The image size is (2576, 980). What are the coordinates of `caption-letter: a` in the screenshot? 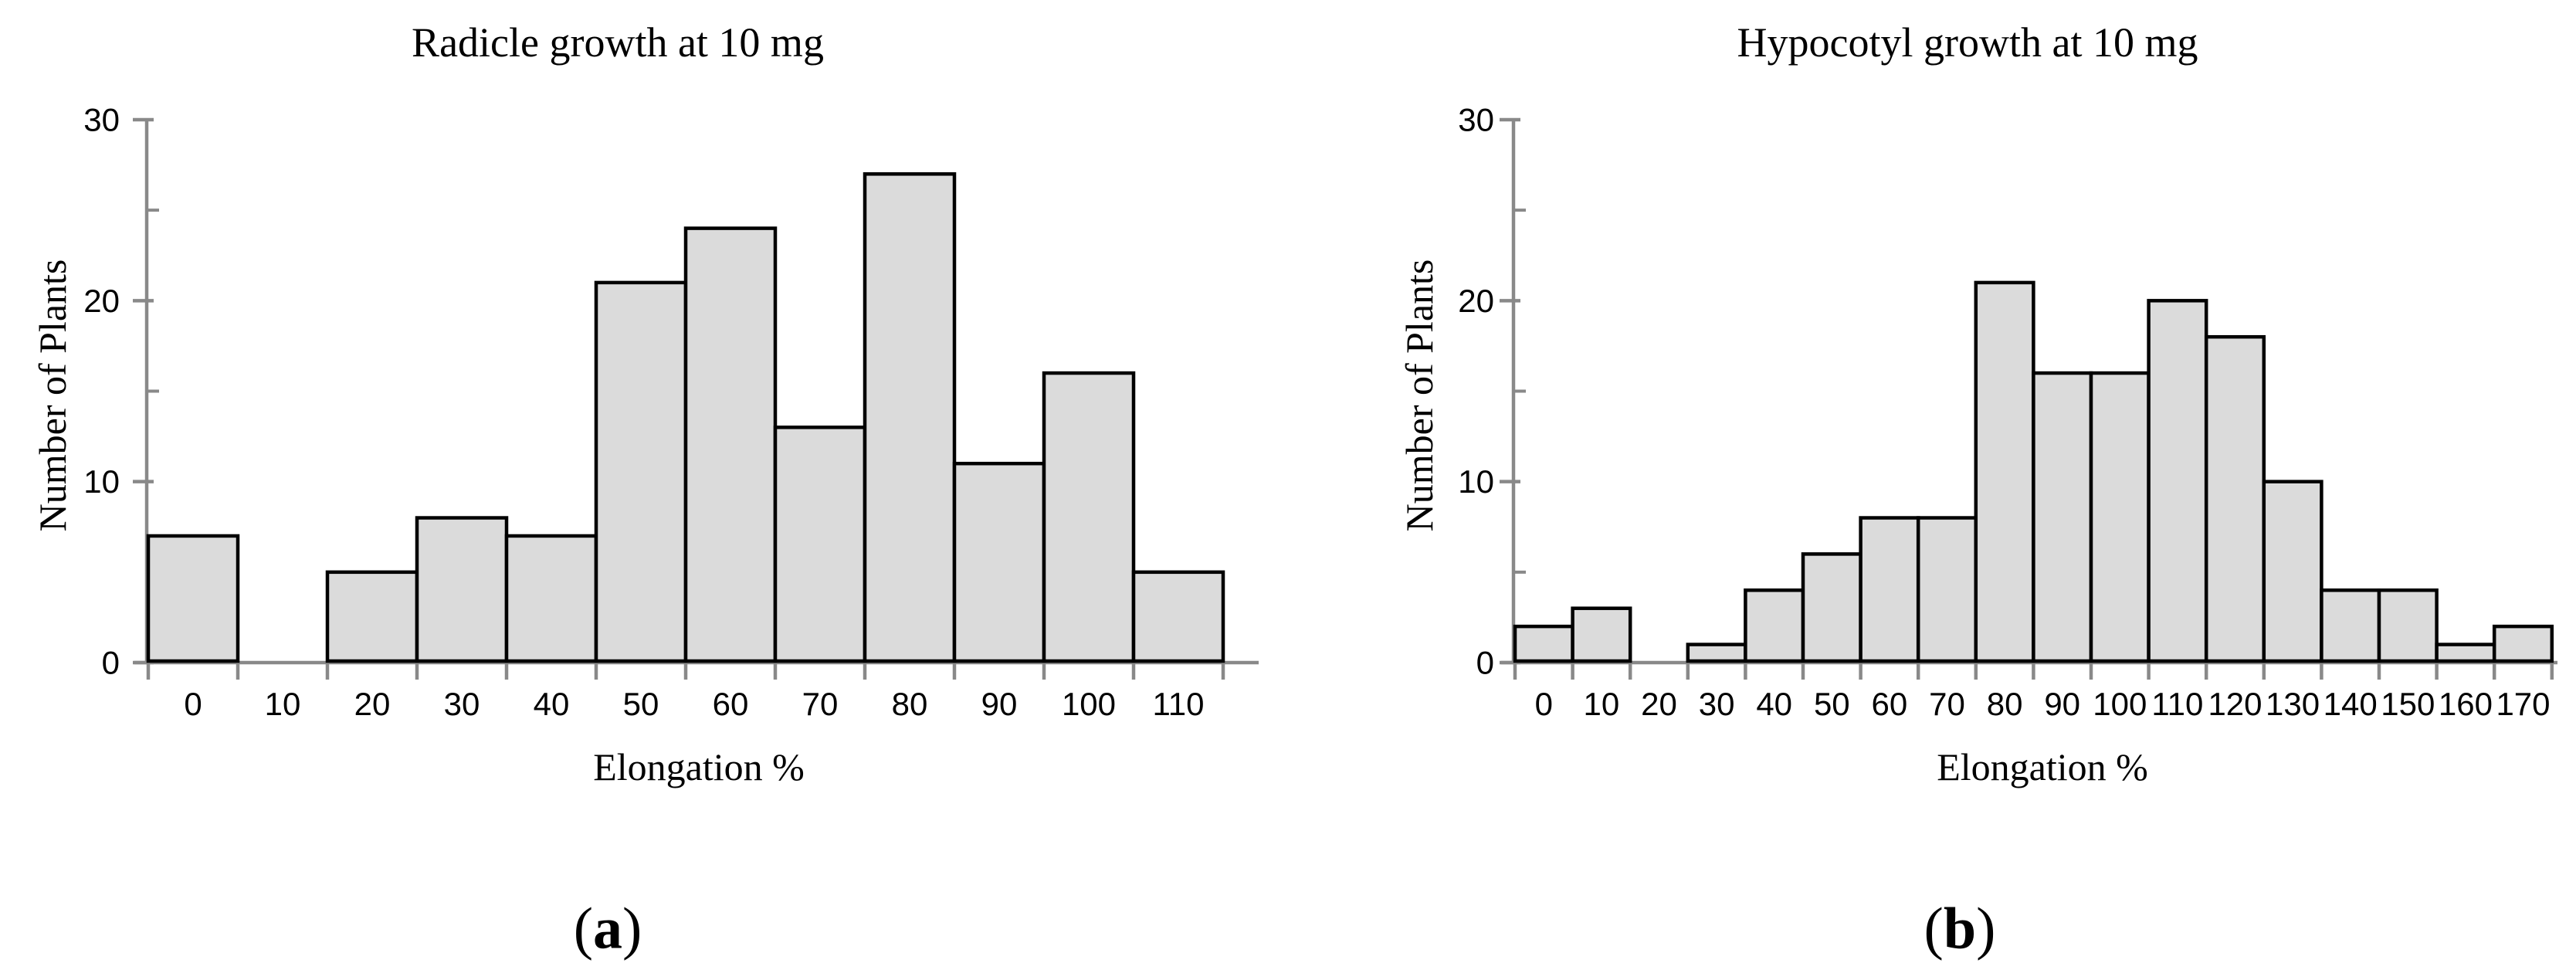 It's located at (607, 929).